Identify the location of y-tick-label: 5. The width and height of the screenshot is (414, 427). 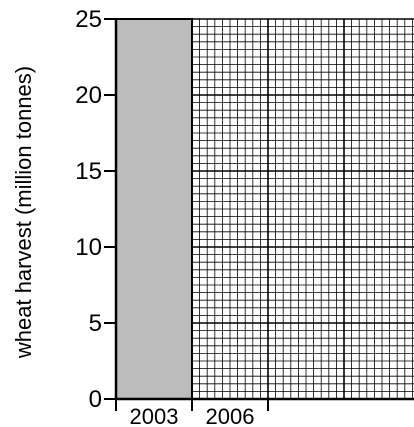
(95, 323).